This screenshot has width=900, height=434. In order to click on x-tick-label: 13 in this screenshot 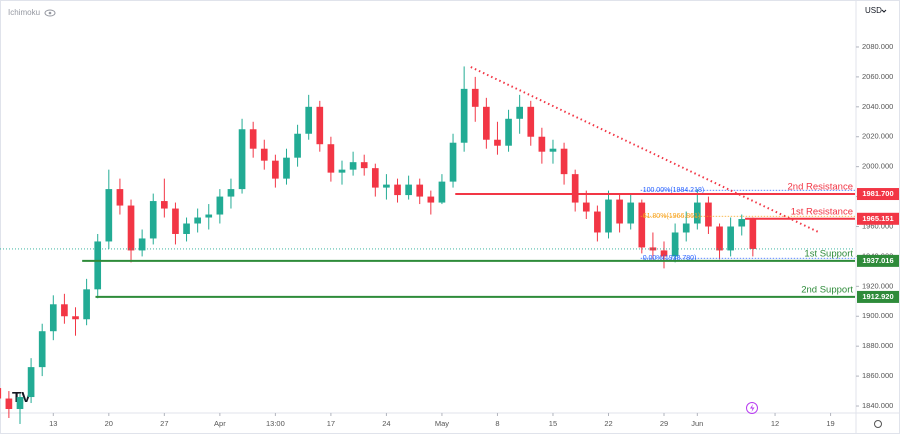, I will do `click(53, 423)`.